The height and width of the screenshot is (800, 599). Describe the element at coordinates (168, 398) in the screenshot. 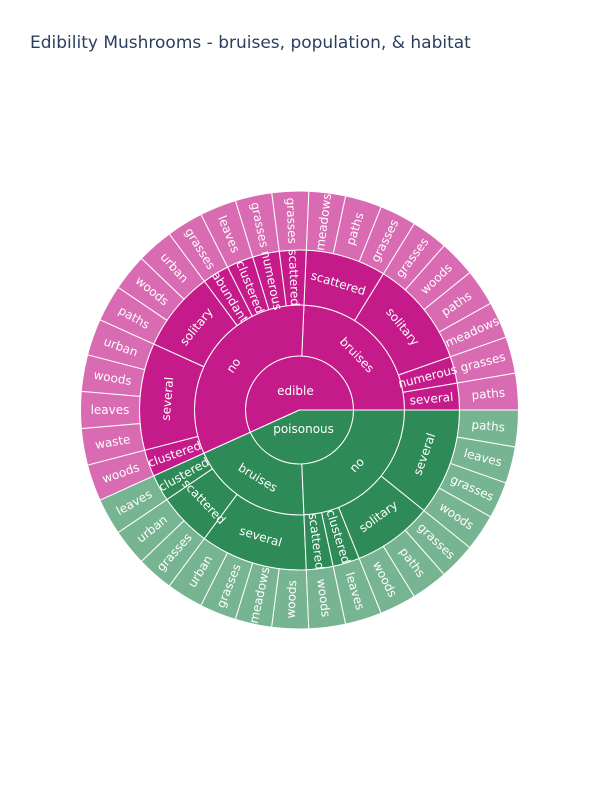

I see `sunburst-label-edible-no-several-28: several` at that location.